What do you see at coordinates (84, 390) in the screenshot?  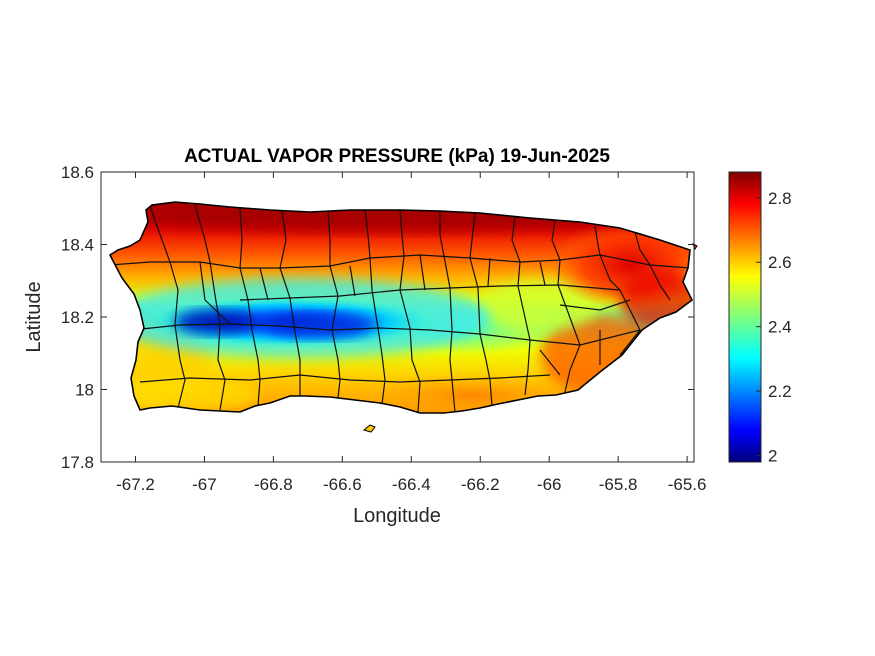 I see `y-tick-label: 18` at bounding box center [84, 390].